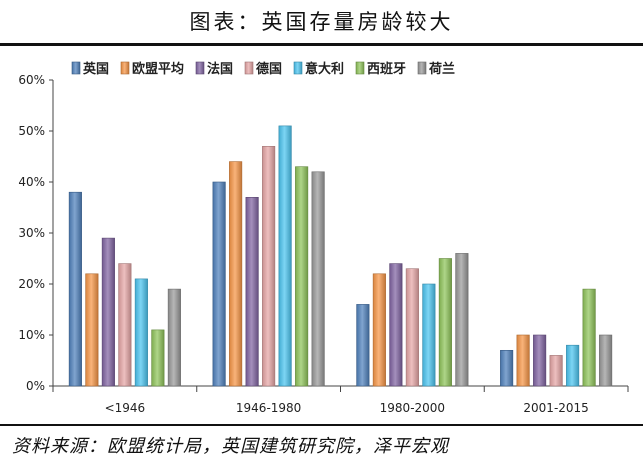 The image size is (643, 471). What do you see at coordinates (441, 69) in the screenshot?
I see `legend-label: 荷兰` at bounding box center [441, 69].